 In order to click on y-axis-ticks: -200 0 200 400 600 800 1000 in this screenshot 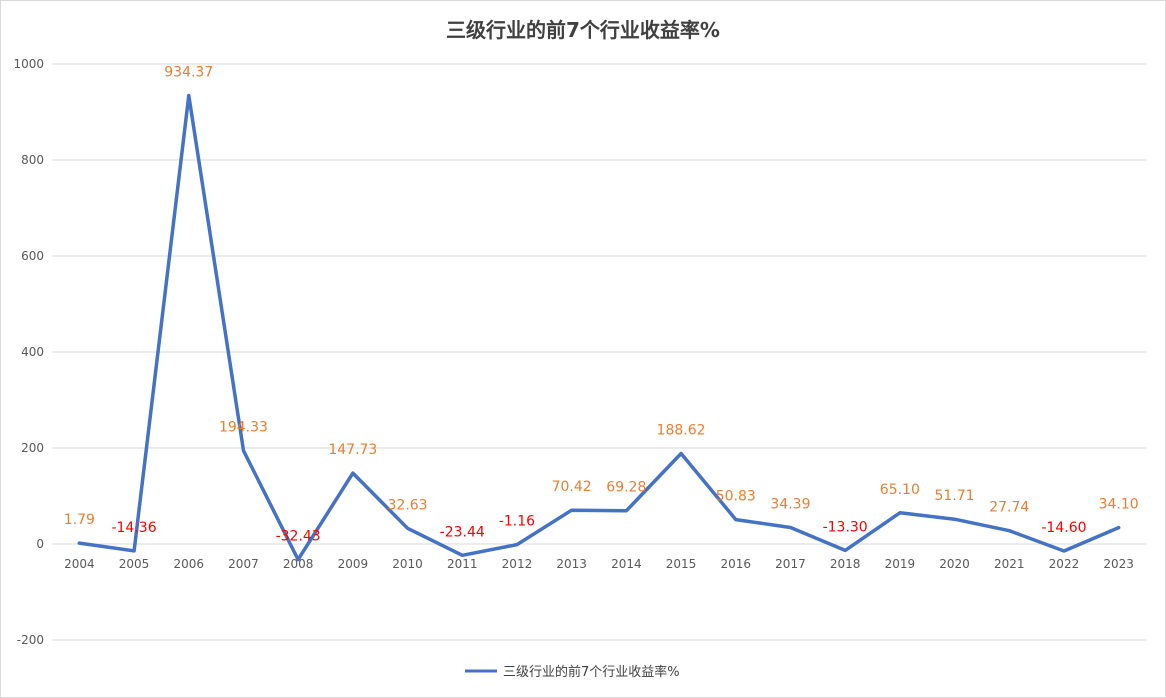, I will do `click(28, 352)`.